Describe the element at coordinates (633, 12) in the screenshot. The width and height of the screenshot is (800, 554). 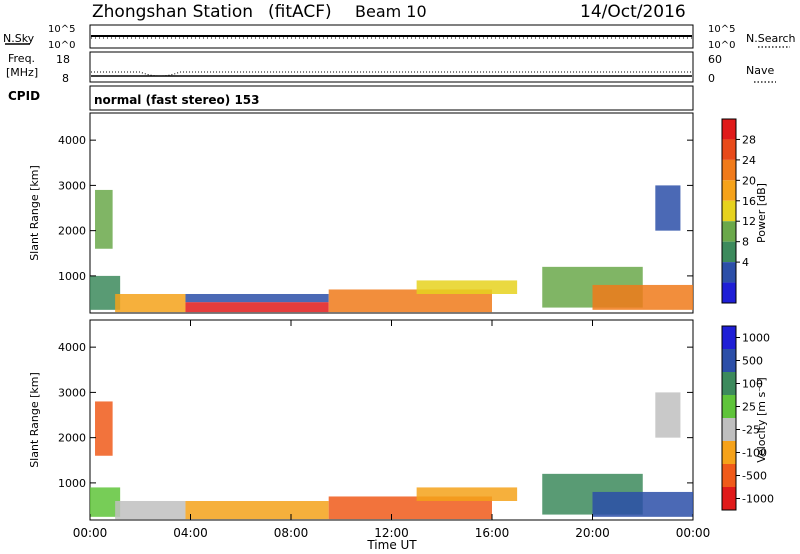
I see `date-title: 14/Oct/2016` at that location.